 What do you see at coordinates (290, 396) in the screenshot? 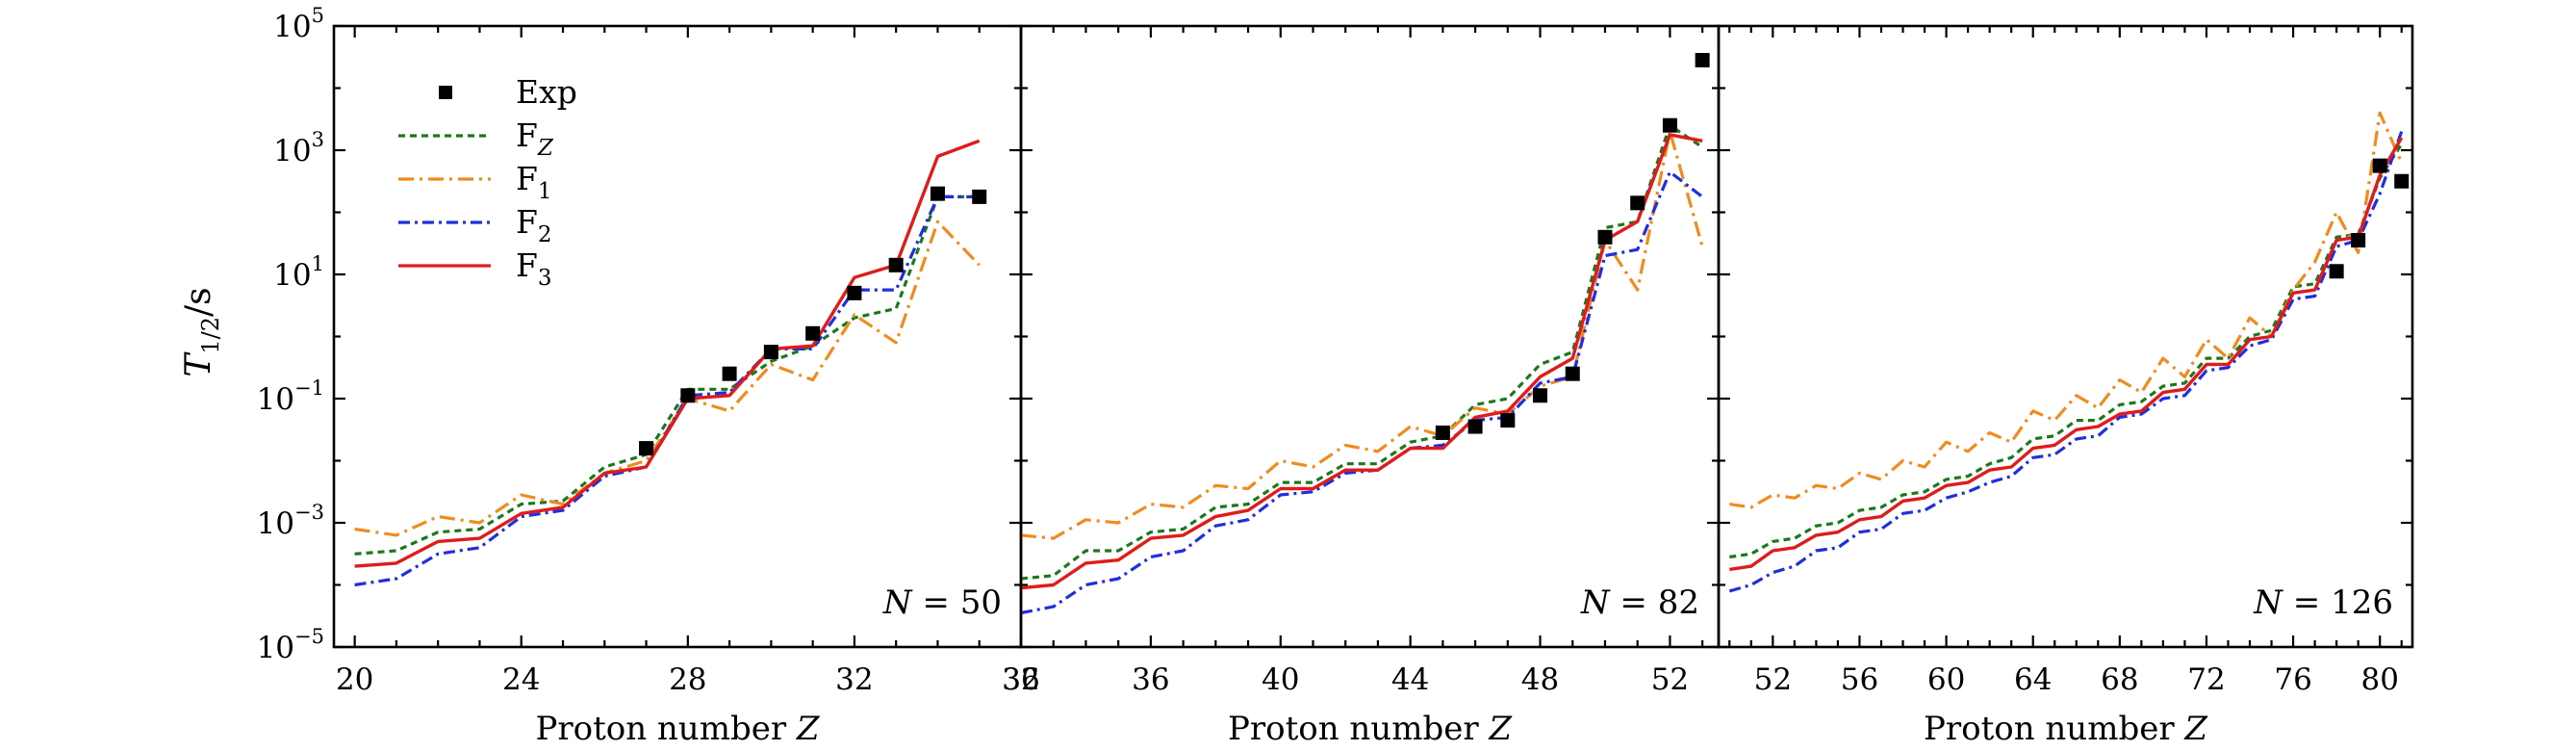
I see `y-tick-label: 10⁻¹` at bounding box center [290, 396].